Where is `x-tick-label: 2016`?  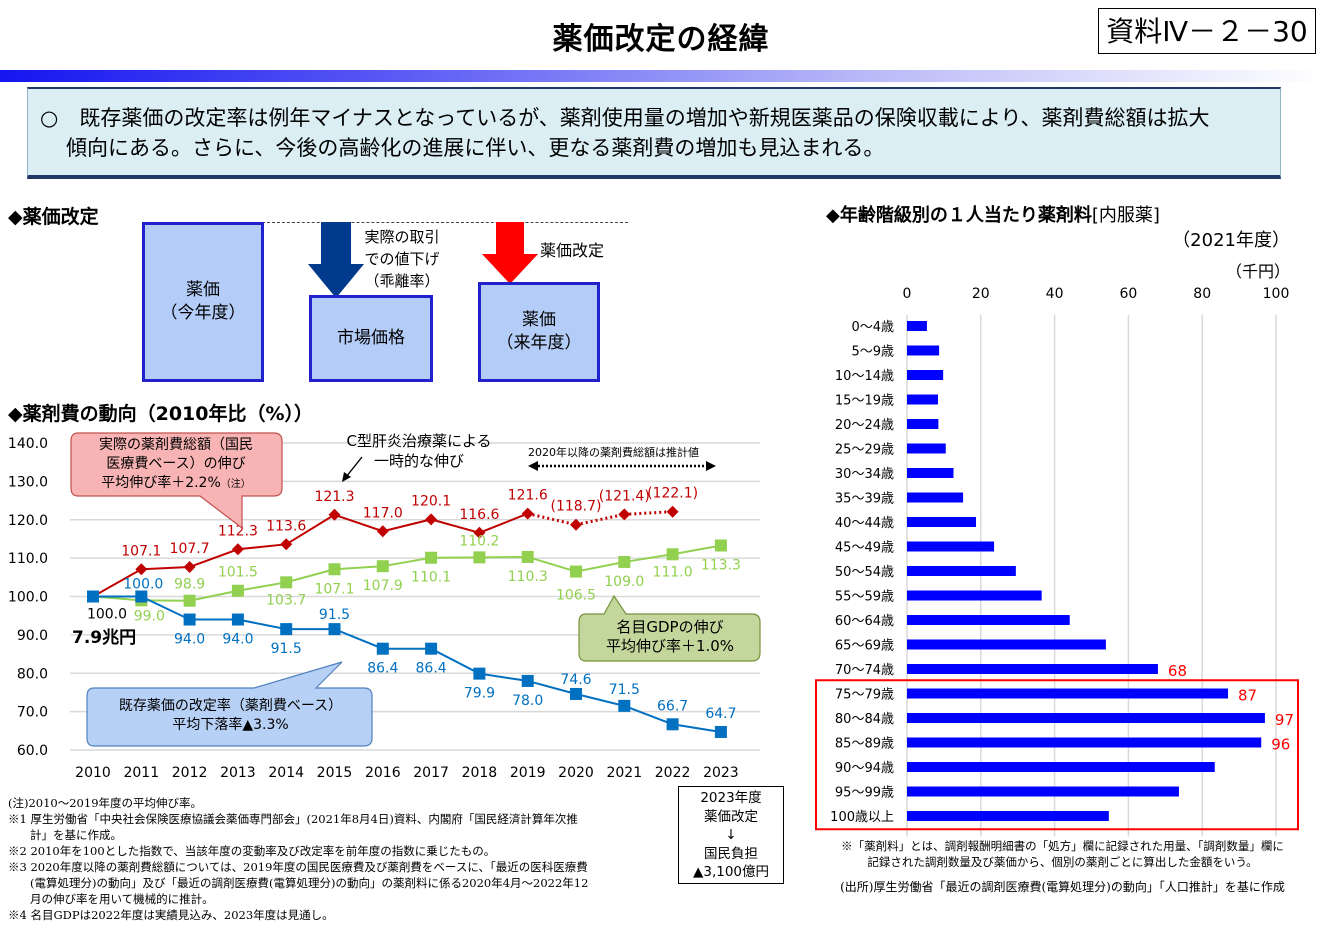
x-tick-label: 2016 is located at coordinates (383, 773).